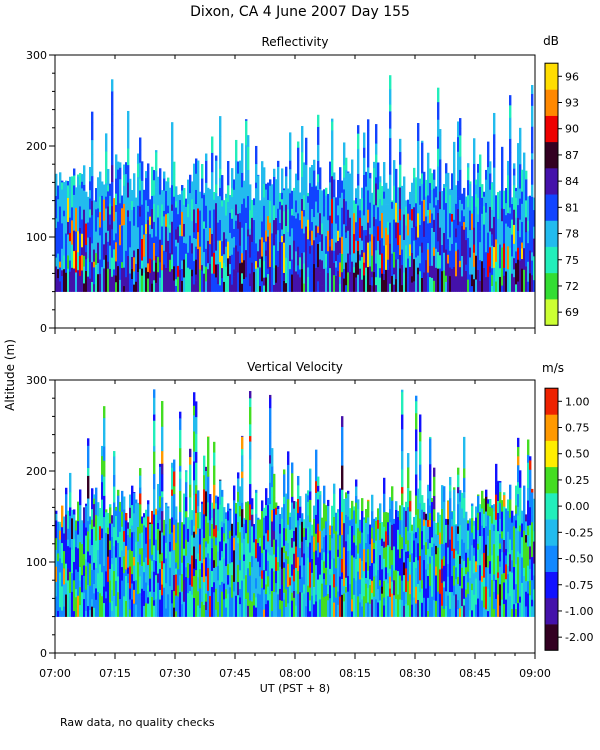  What do you see at coordinates (551, 506) in the screenshot?
I see `colorbar-swatch` at bounding box center [551, 506].